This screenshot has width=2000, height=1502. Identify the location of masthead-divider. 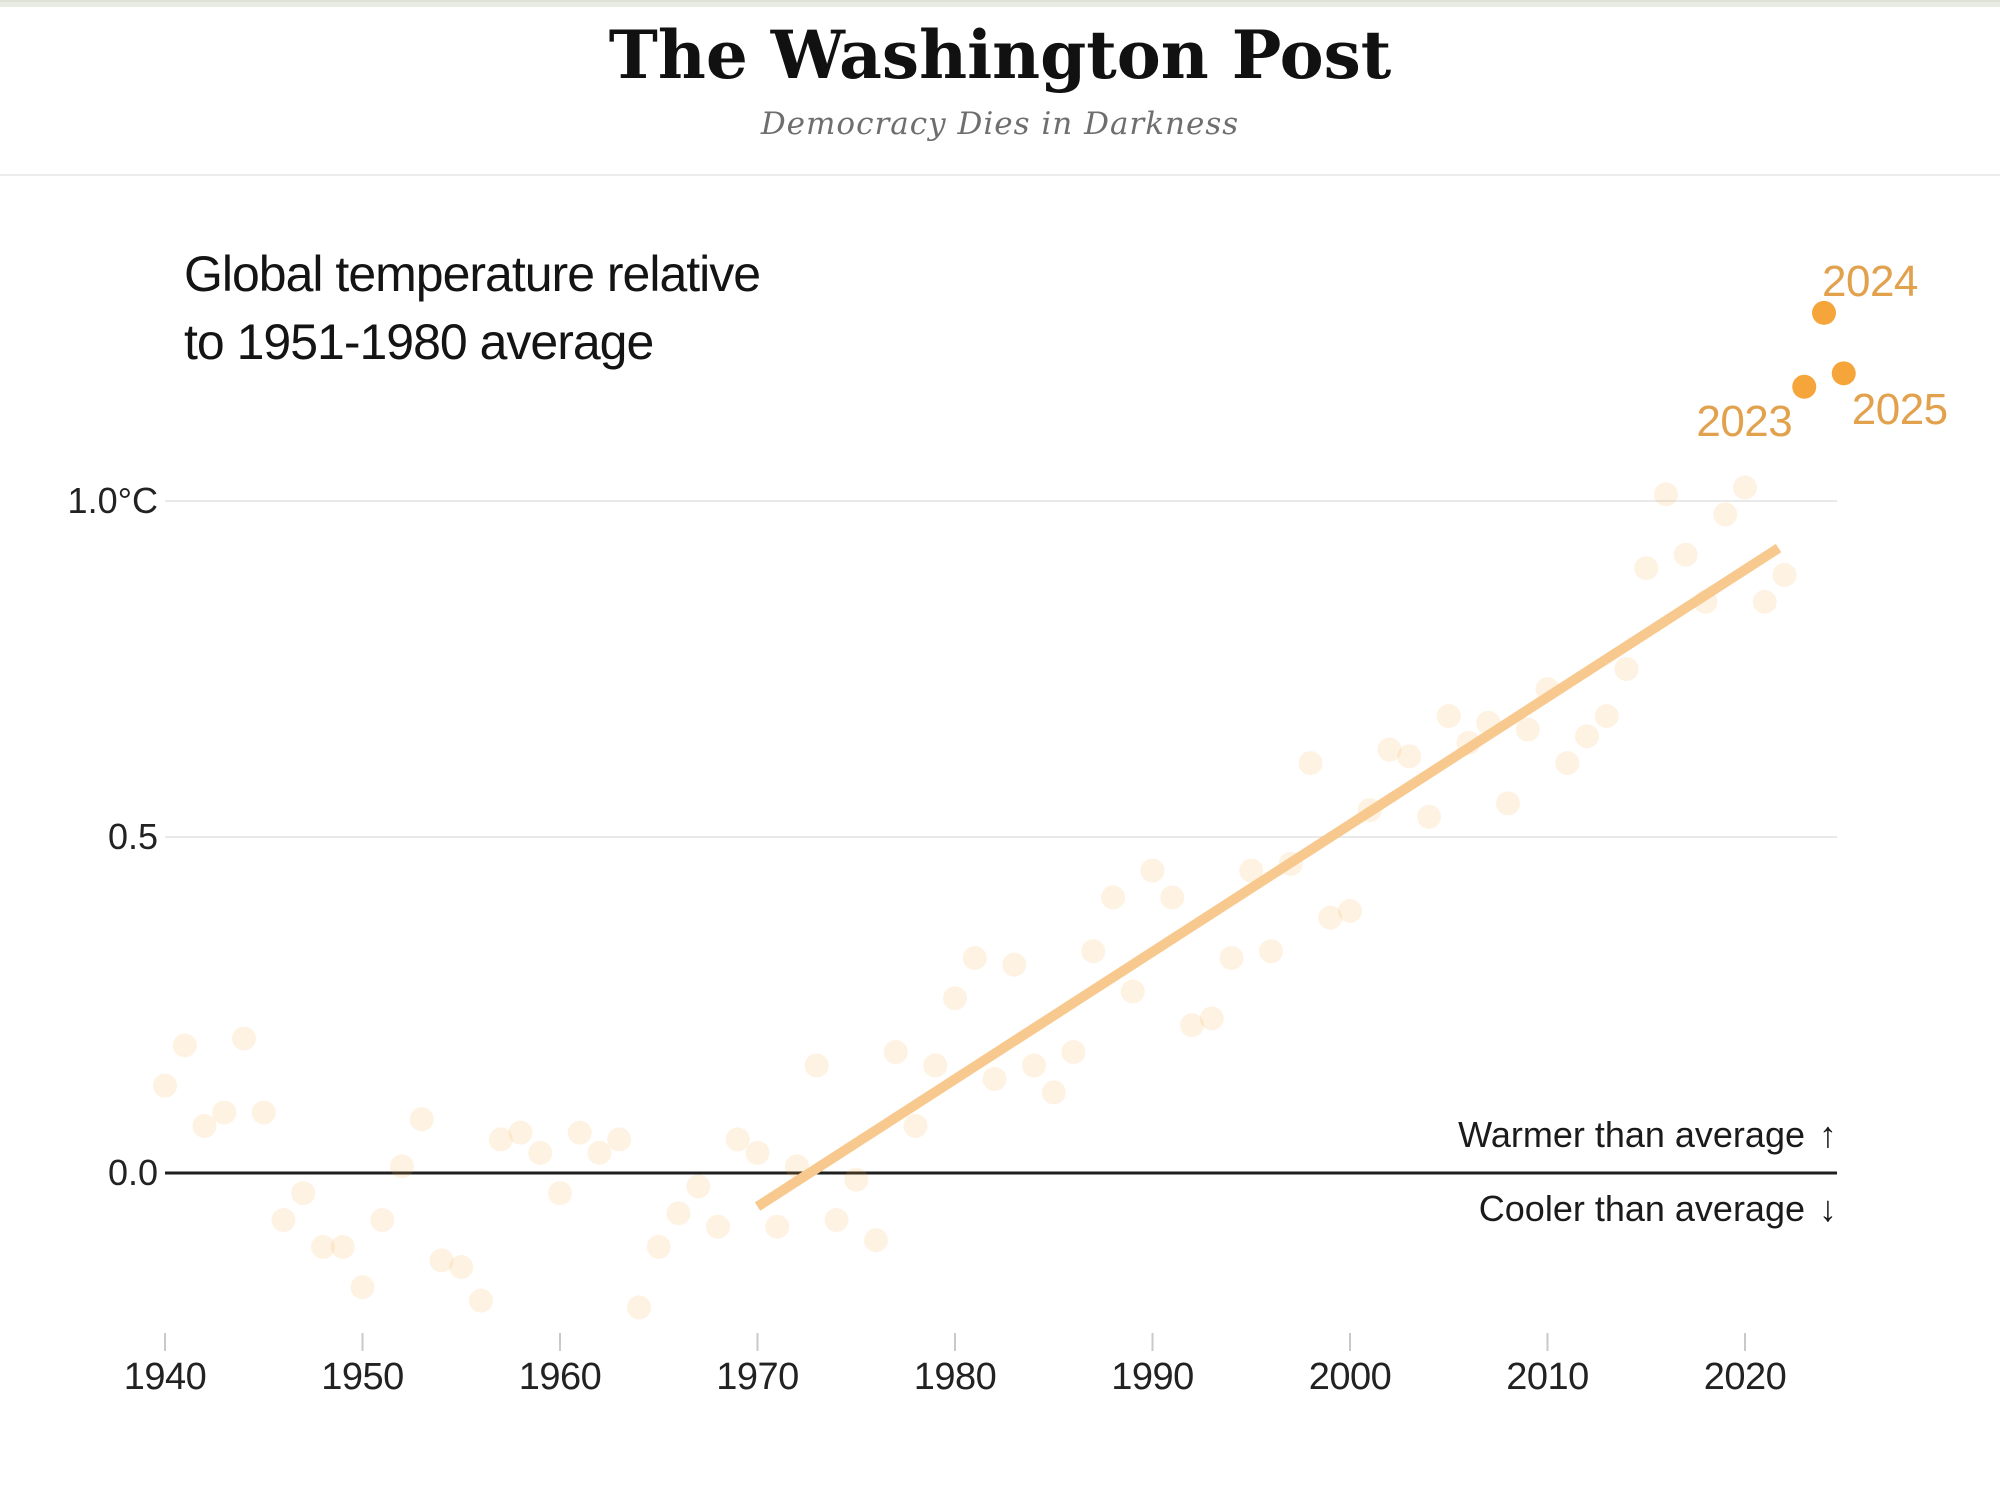
(1000, 175).